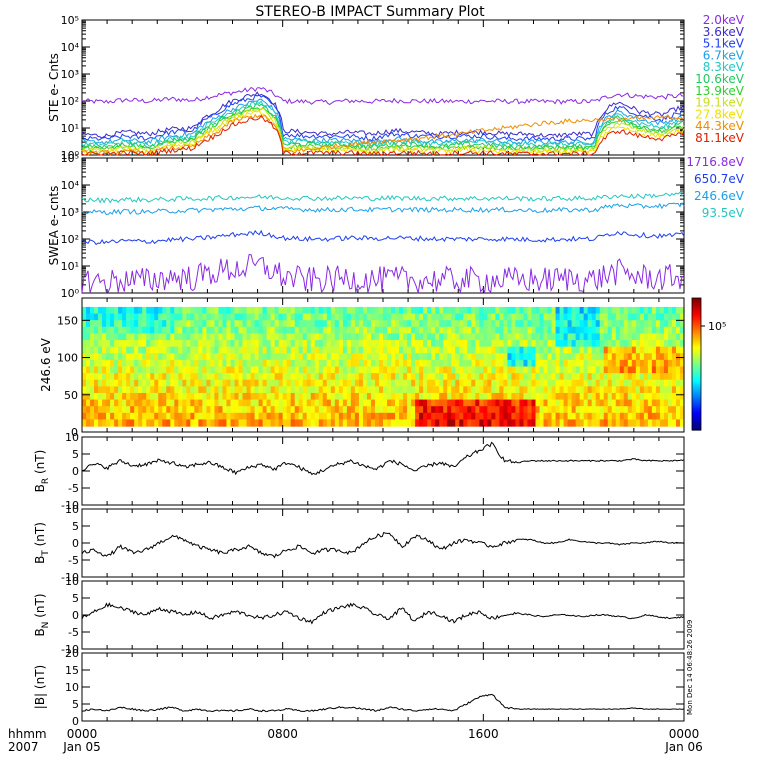 The height and width of the screenshot is (780, 780). What do you see at coordinates (70, 101) in the screenshot?
I see `ste-ytick-label: 10²` at bounding box center [70, 101].